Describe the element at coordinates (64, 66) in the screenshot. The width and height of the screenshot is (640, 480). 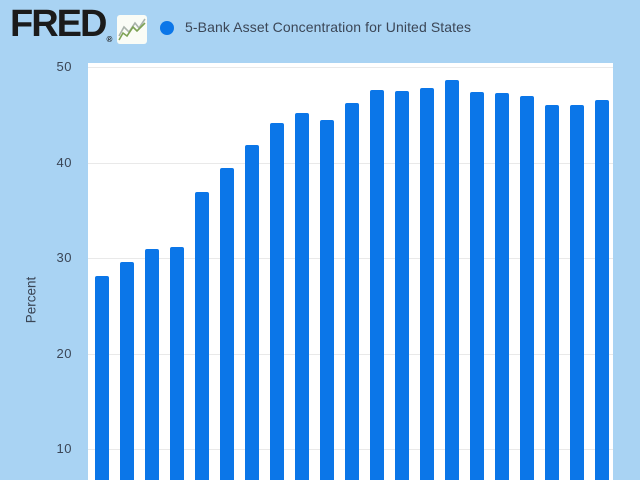
I see `y-tick-label: 50` at that location.